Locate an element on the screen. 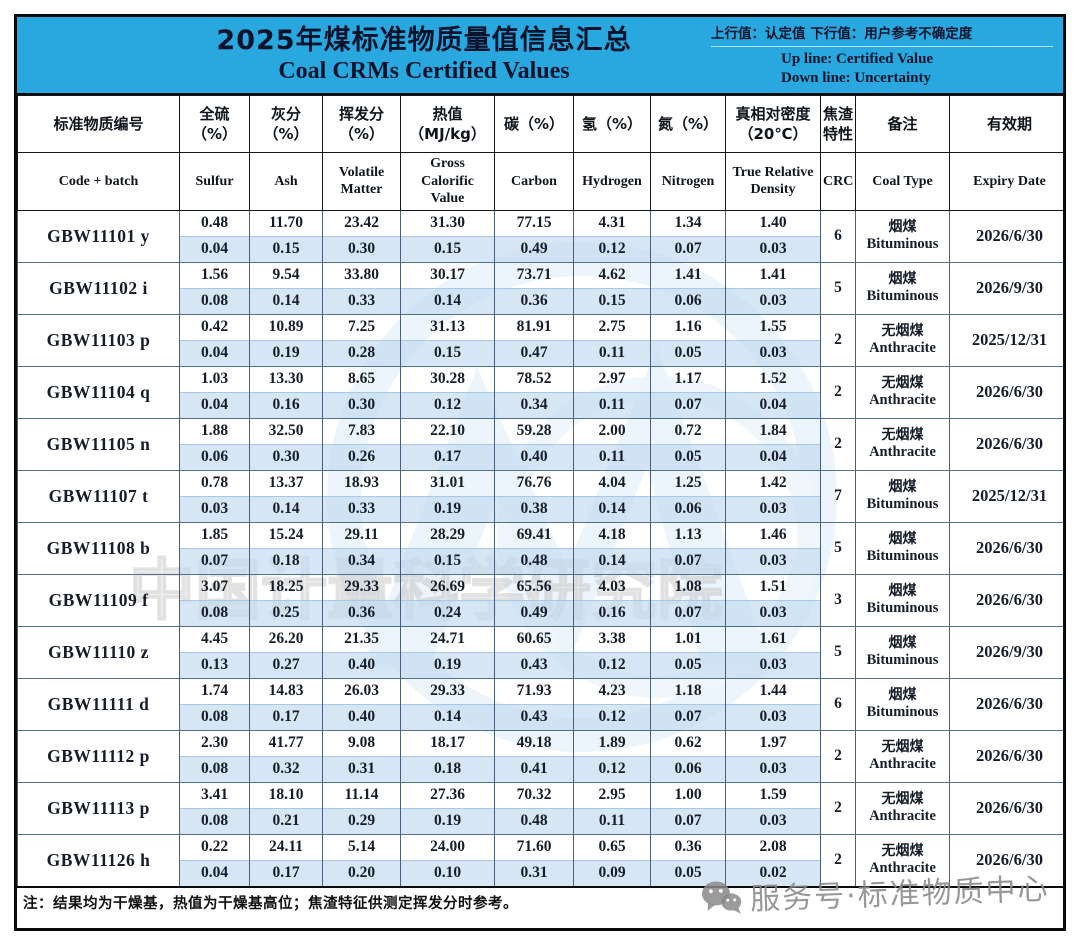  ash-uncertainty: 0.21 is located at coordinates (286, 820).